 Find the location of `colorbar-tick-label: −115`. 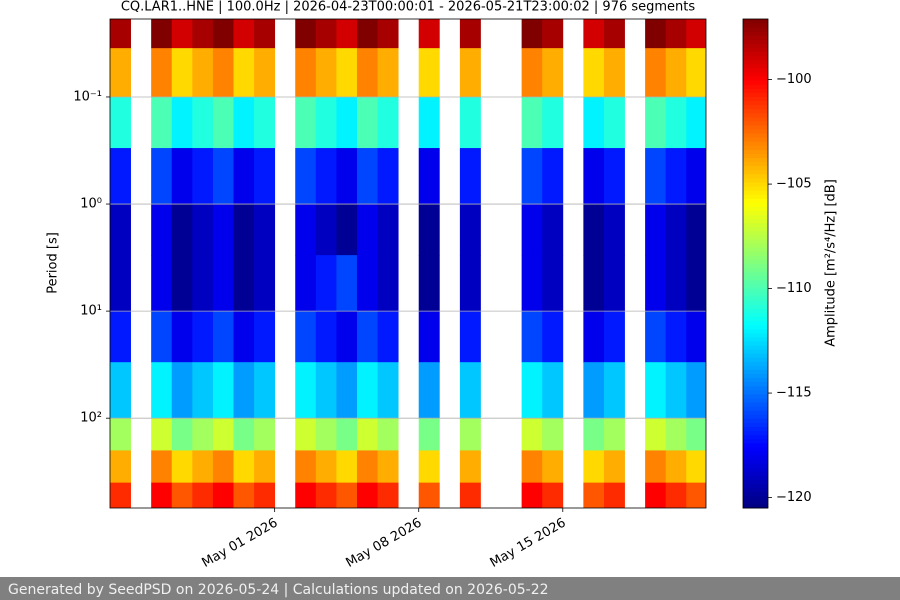

colorbar-tick-label: −115 is located at coordinates (794, 393).